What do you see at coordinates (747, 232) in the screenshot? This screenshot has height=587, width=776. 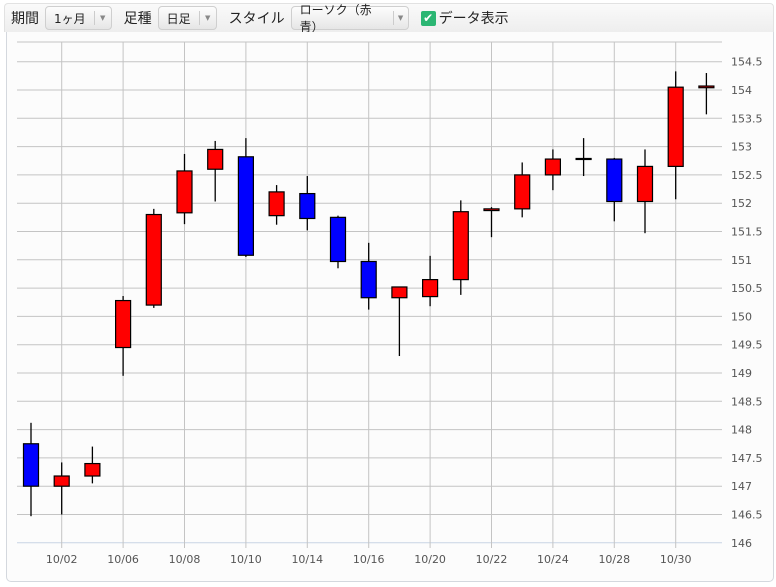 I see `y-tick-label: 151.5` at bounding box center [747, 232].